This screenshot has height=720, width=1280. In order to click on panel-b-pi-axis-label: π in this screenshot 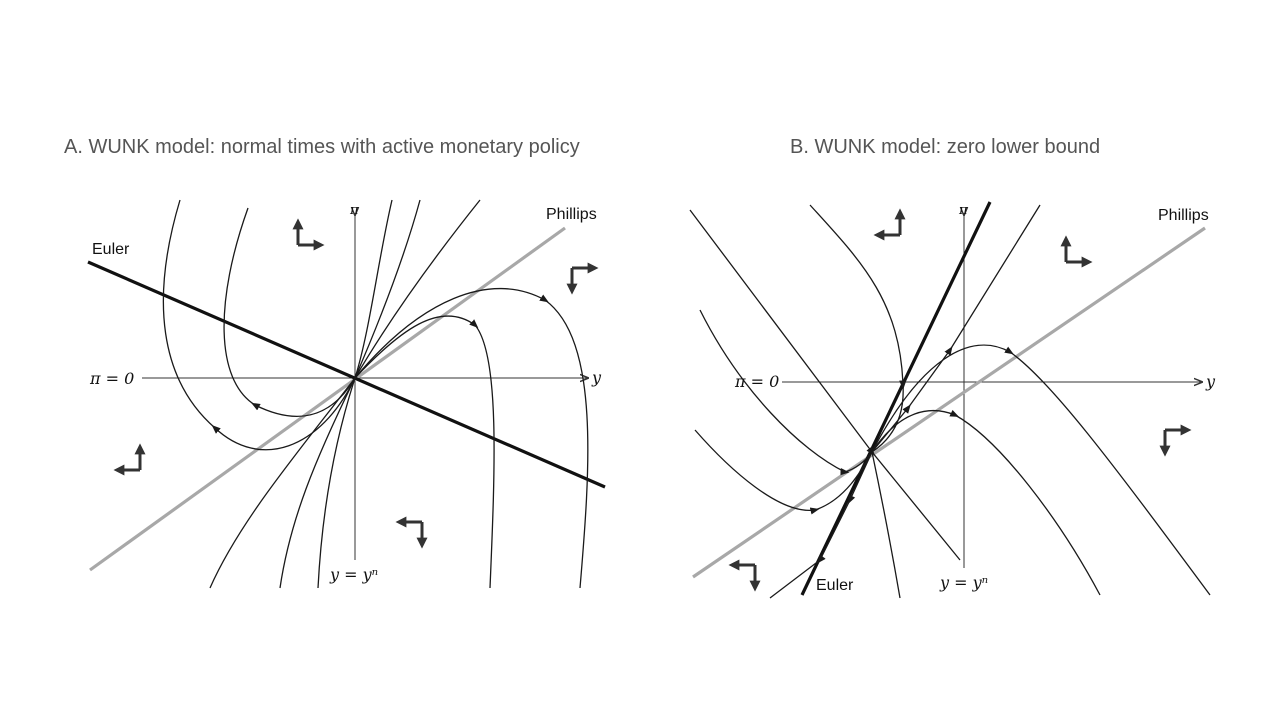, I will do `click(963, 210)`.